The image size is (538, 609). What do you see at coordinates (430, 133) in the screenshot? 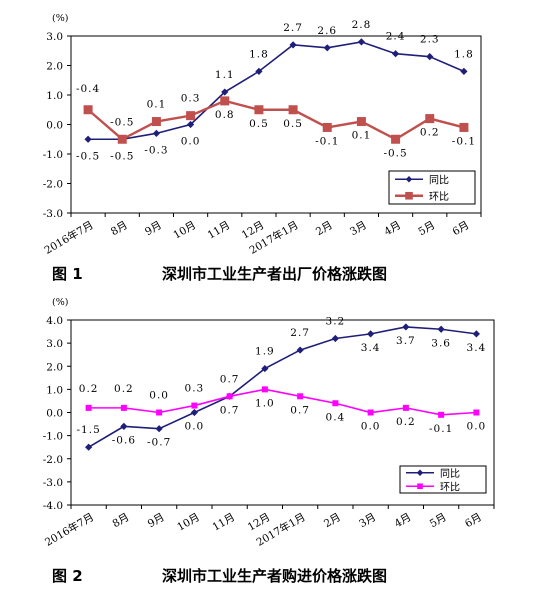
I see `chart-1-series-2-data-label: 0.2` at bounding box center [430, 133].